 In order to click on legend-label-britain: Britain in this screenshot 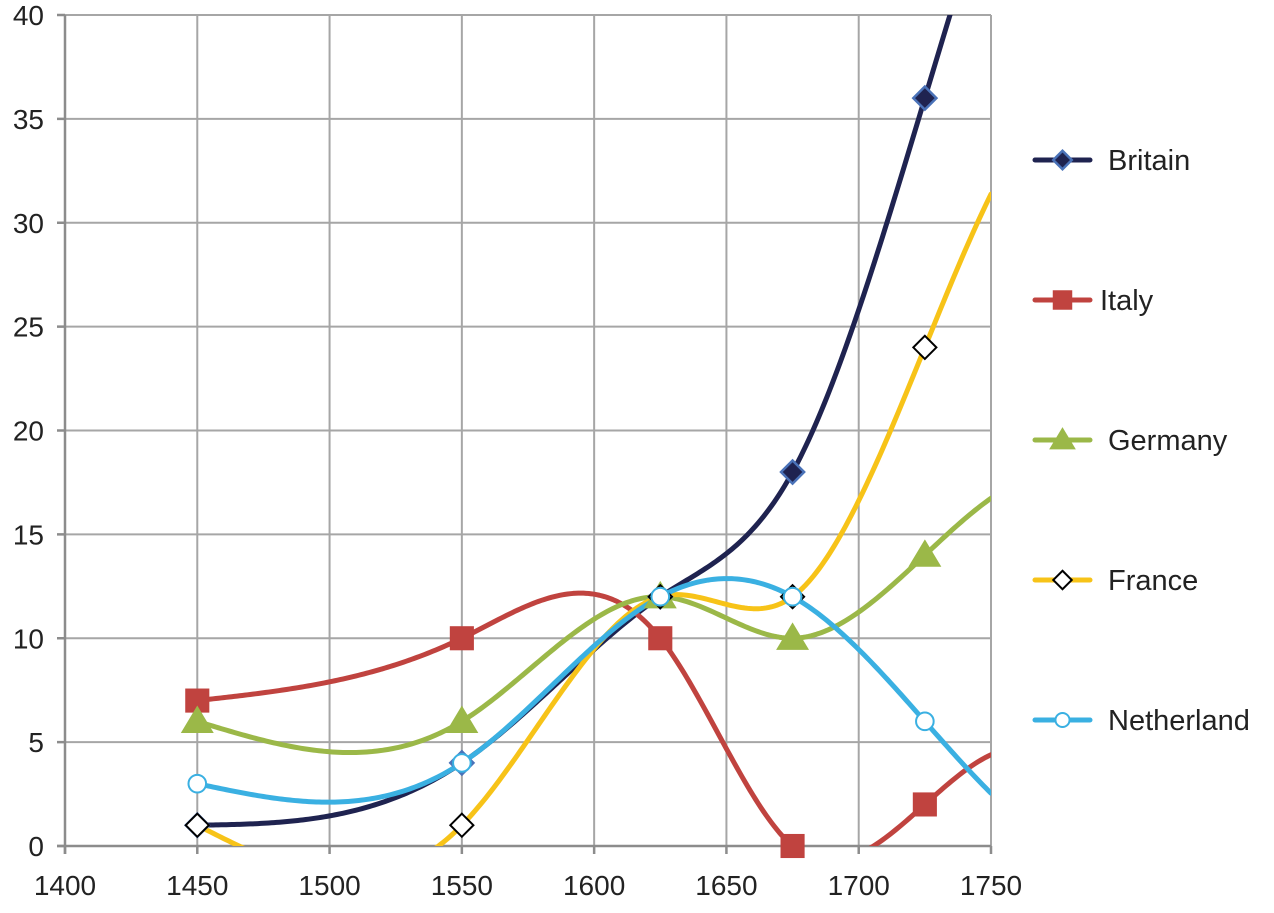, I will do `click(1149, 161)`.